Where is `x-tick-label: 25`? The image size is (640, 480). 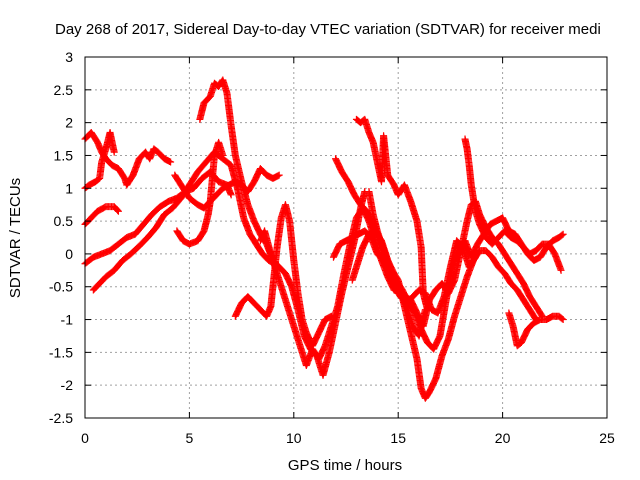
x-tick-label: 25 is located at coordinates (607, 438).